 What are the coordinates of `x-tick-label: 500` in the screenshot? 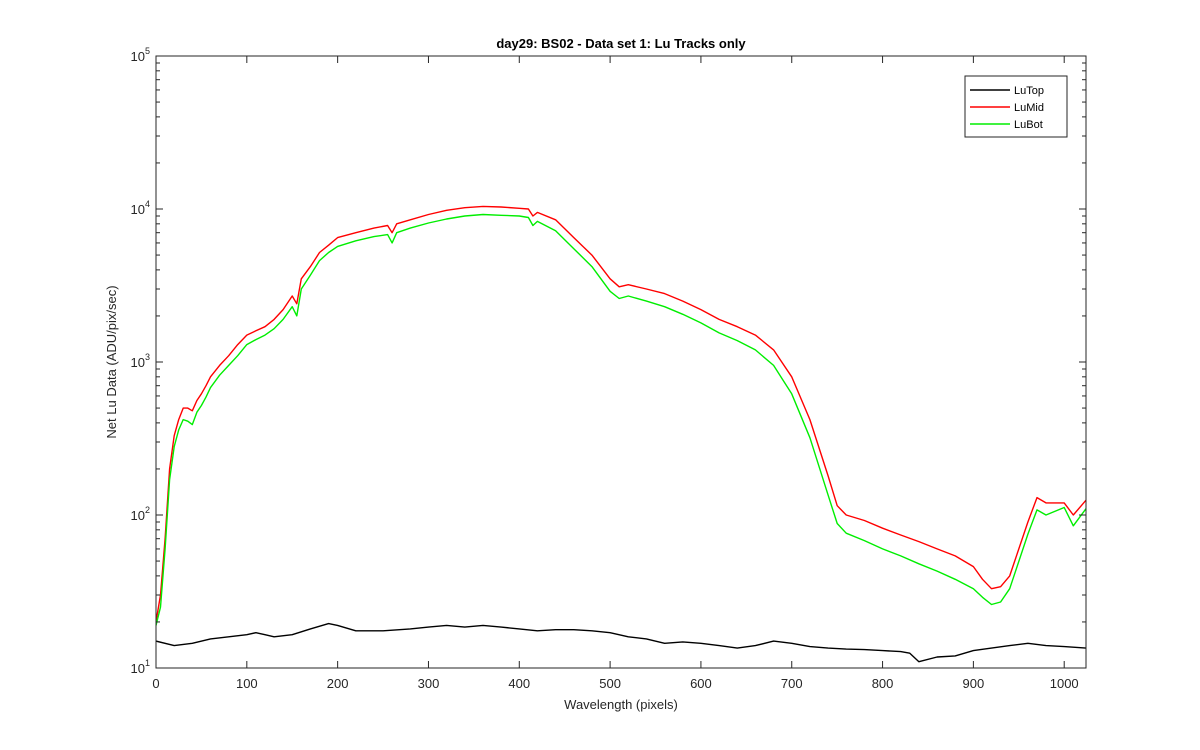 It's located at (610, 683).